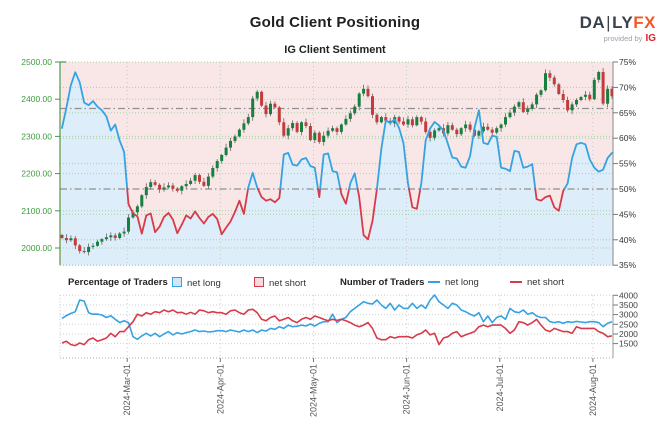 Image resolution: width=670 pixels, height=422 pixels. What do you see at coordinates (628, 334) in the screenshot?
I see `svg-text: 2000` at bounding box center [628, 334].